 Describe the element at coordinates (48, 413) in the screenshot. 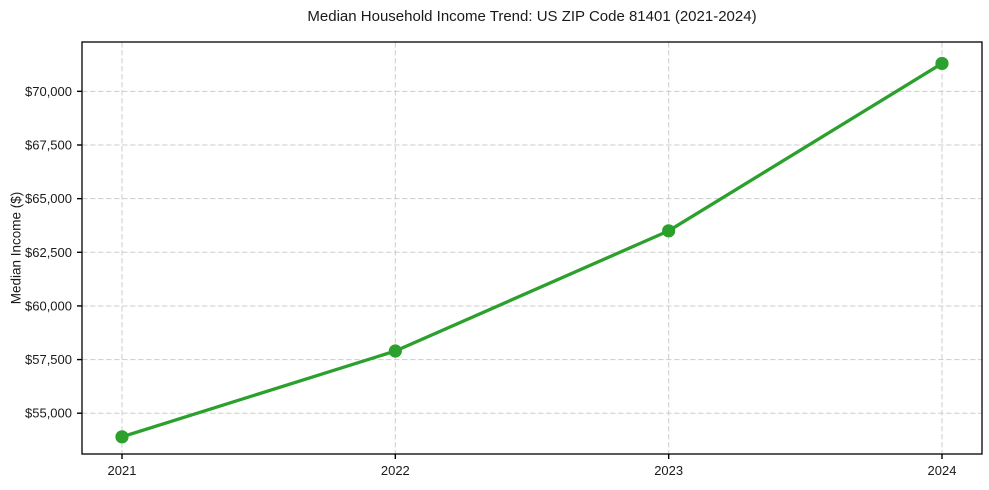

I see `y-tick-label: $55,000` at that location.